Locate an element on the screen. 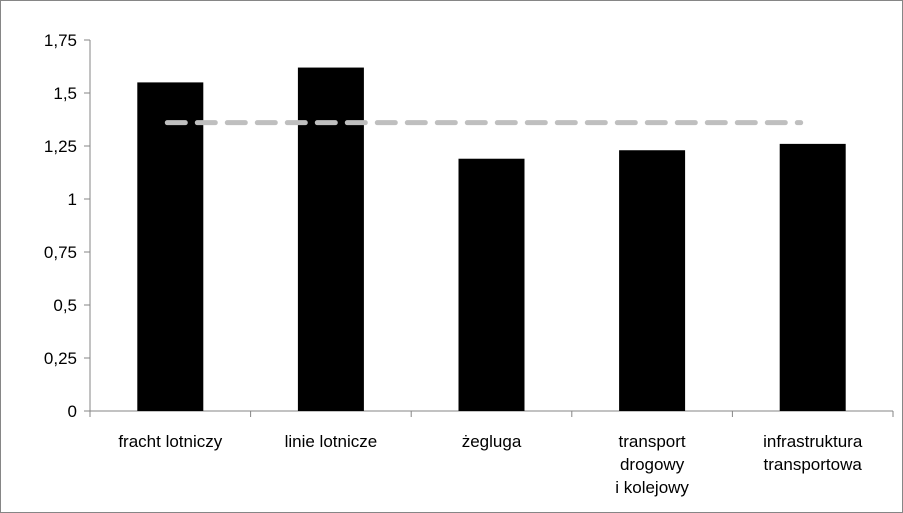  category-label-line: i kolejowy is located at coordinates (652, 487).